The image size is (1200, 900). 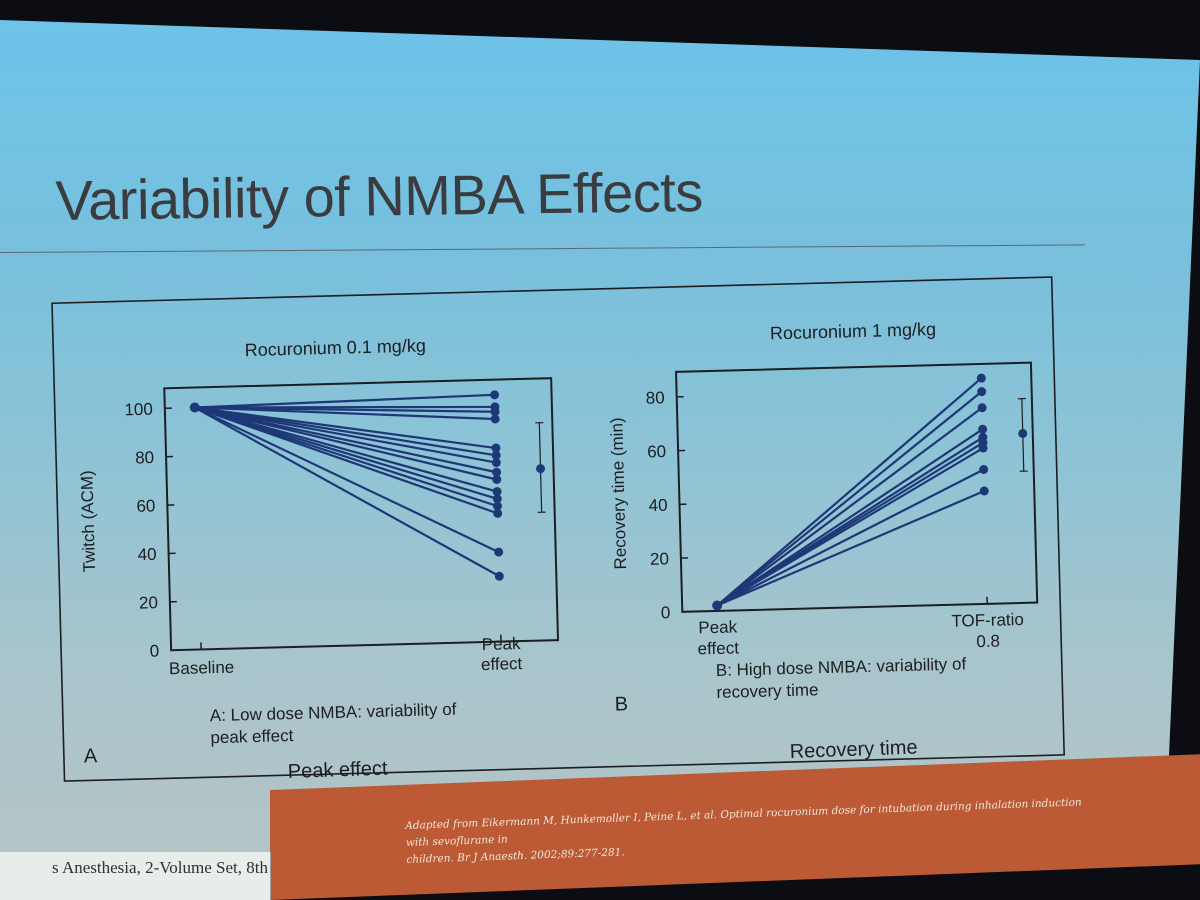 What do you see at coordinates (666, 612) in the screenshot?
I see `panel-b-ytick-label: 0` at bounding box center [666, 612].